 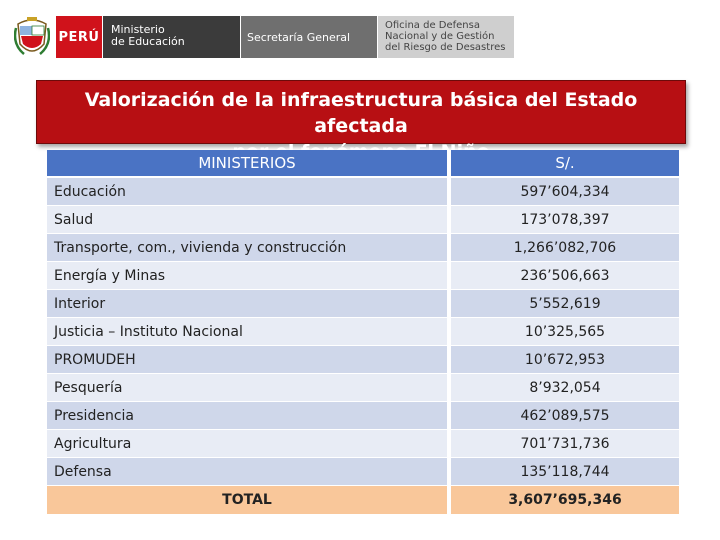 What do you see at coordinates (309, 37) in the screenshot?
I see `secretaria-general-logo: Secretaría General` at bounding box center [309, 37].